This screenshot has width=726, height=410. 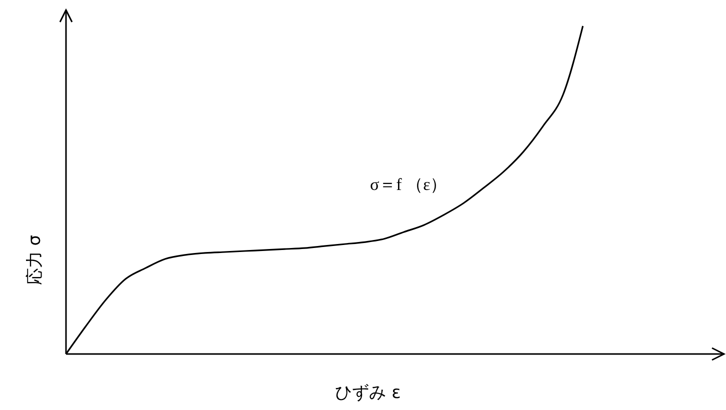 What do you see at coordinates (35, 260) in the screenshot?
I see `y-axis-title: 応力 σ` at bounding box center [35, 260].